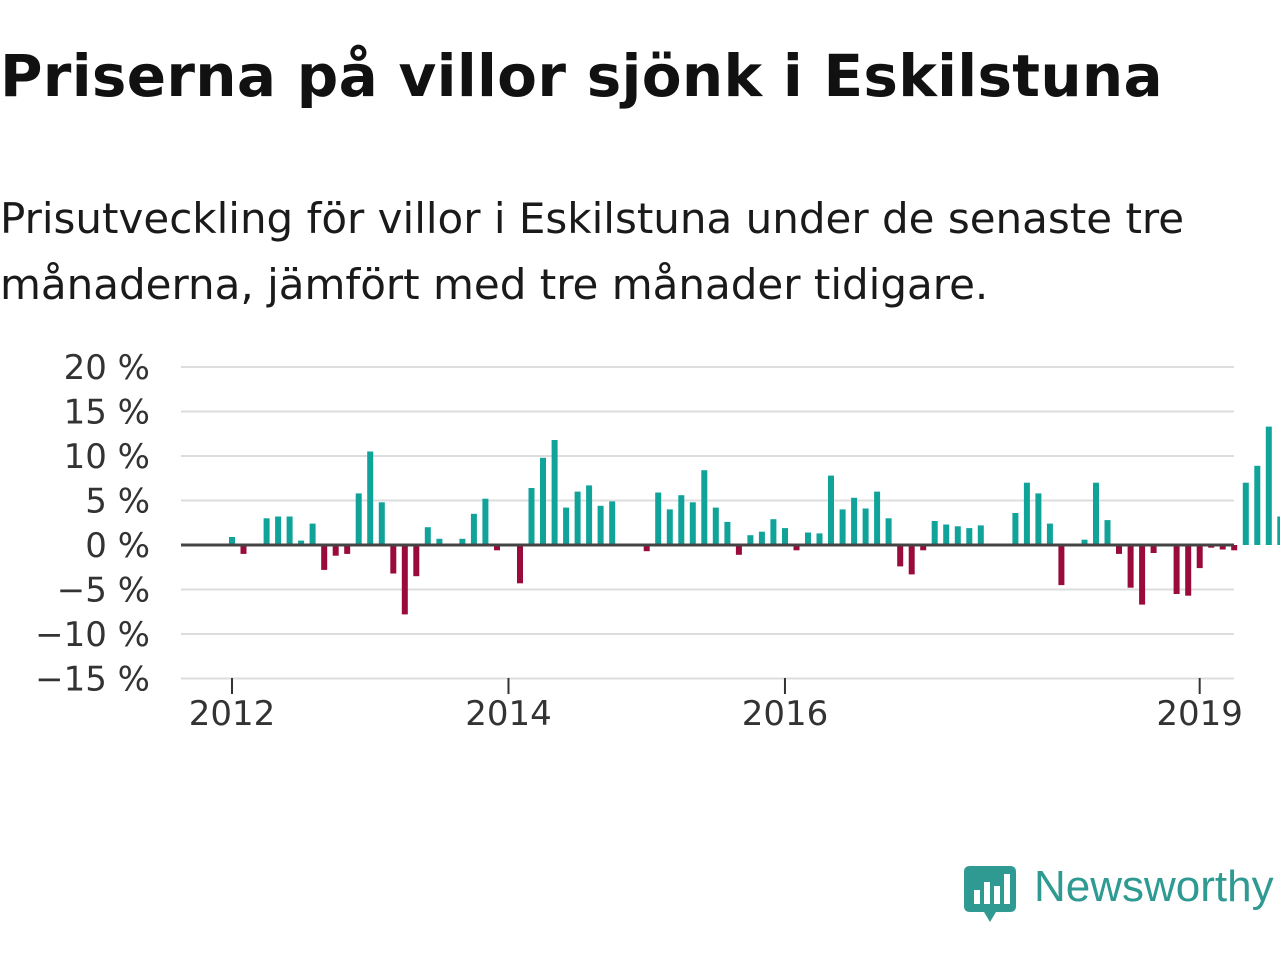 This screenshot has height=960, width=1280. What do you see at coordinates (107, 457) in the screenshot?
I see `y-tick-label: 10 %` at bounding box center [107, 457].